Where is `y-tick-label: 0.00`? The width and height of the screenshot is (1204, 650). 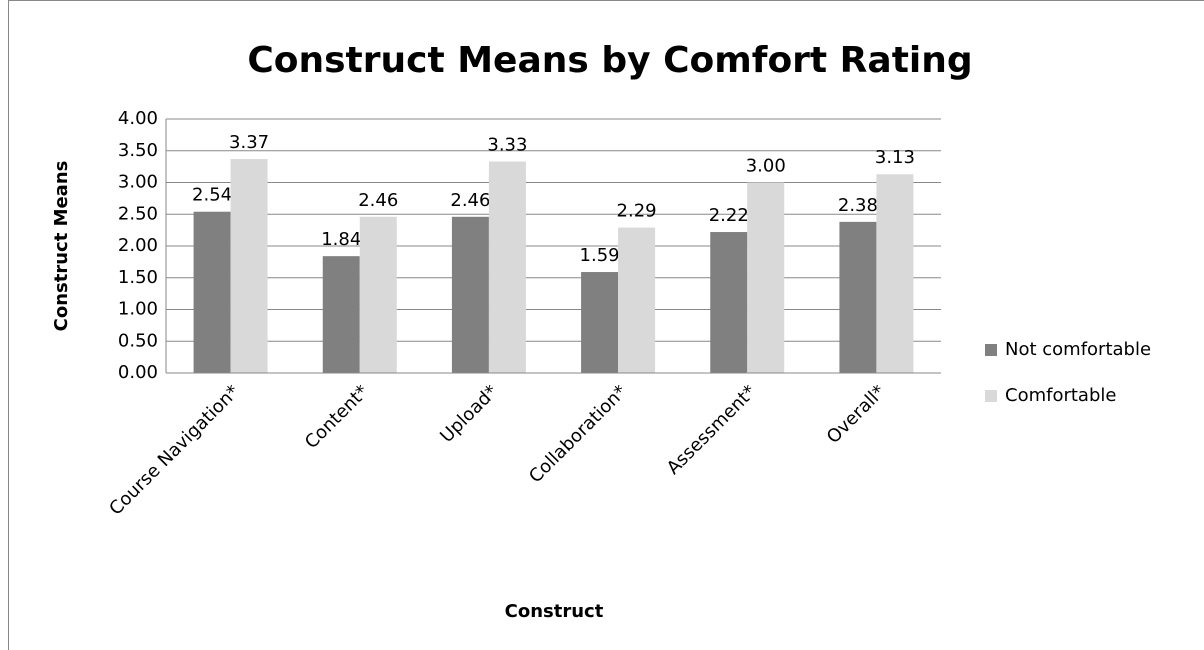
y-tick-label: 0.00 is located at coordinates (138, 372).